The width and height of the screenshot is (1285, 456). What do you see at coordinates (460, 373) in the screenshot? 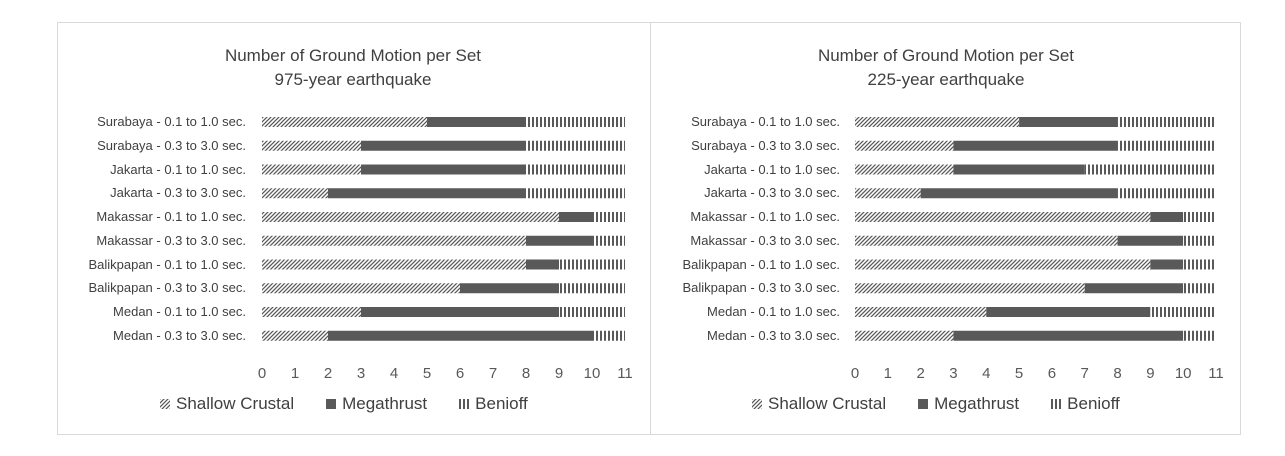
I see `x-tick-label: 6` at bounding box center [460, 373].